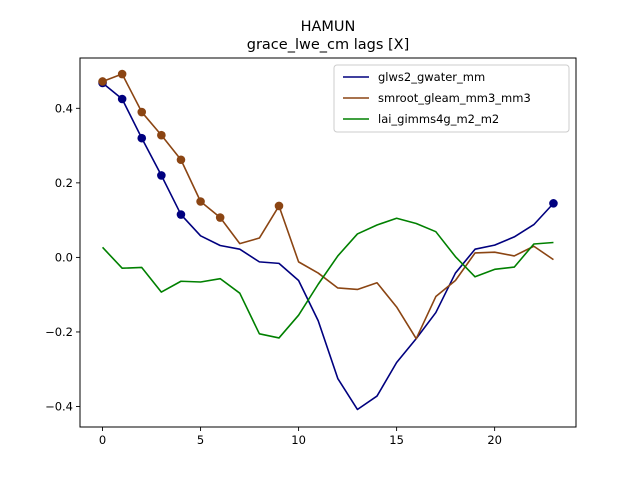  What do you see at coordinates (438, 119) in the screenshot?
I see `legend-label-lai_gimms4g_m2_m2: lai_gimms4g_m2_m2` at bounding box center [438, 119].